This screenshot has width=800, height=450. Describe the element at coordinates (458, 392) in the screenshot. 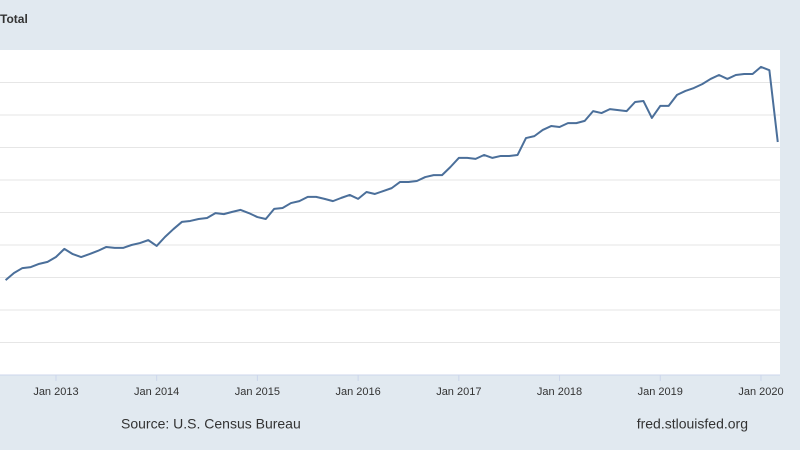

I see `x-tick-label: Jan 2017` at that location.